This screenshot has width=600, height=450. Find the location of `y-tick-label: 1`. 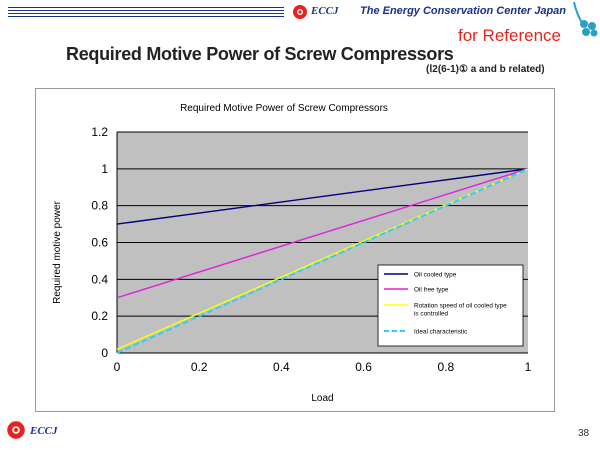

y-tick-label: 1 is located at coordinates (104, 169).